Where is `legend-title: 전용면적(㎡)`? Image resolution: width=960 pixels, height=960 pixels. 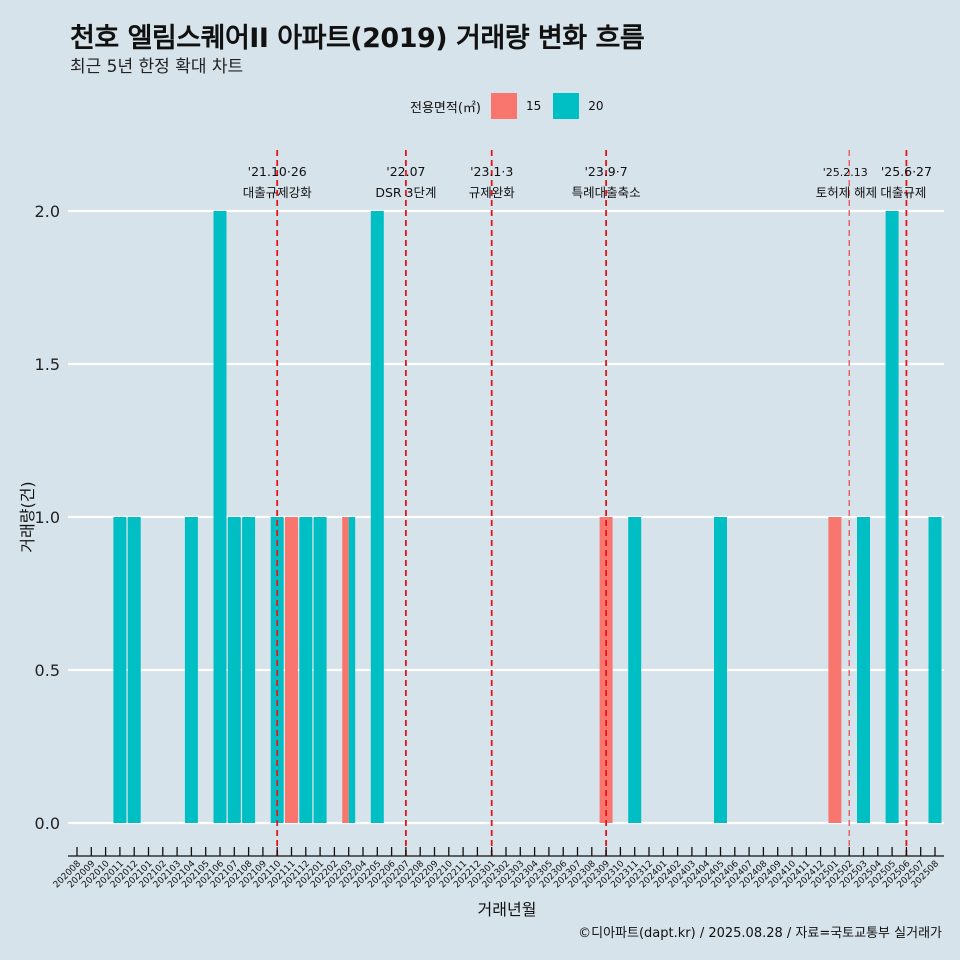 legend-title: 전용면적(㎡) is located at coordinates (445, 108).